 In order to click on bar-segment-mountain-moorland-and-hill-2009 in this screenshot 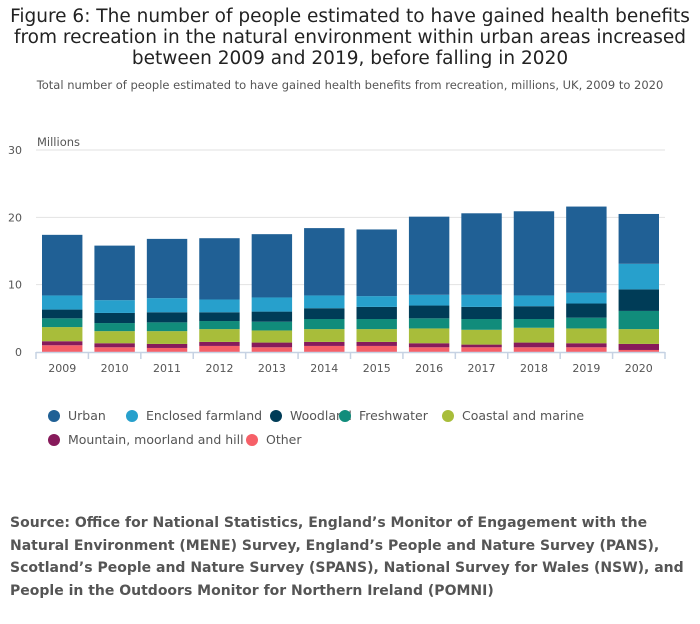, I will do `click(62, 343)`.